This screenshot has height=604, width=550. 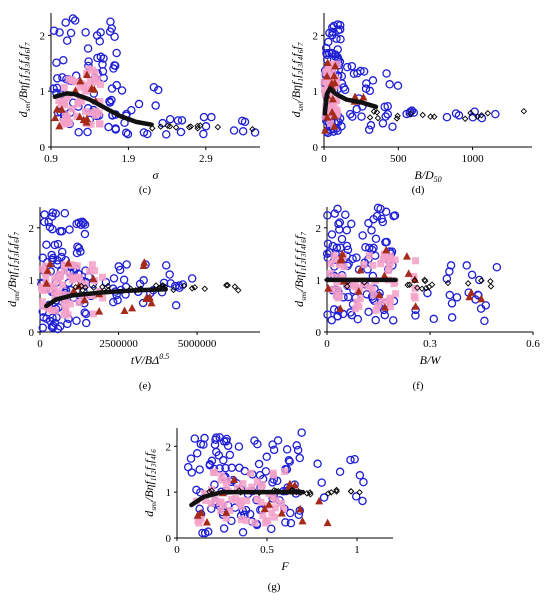 I want to click on y-tick-label: 0, so click(x=169, y=539).